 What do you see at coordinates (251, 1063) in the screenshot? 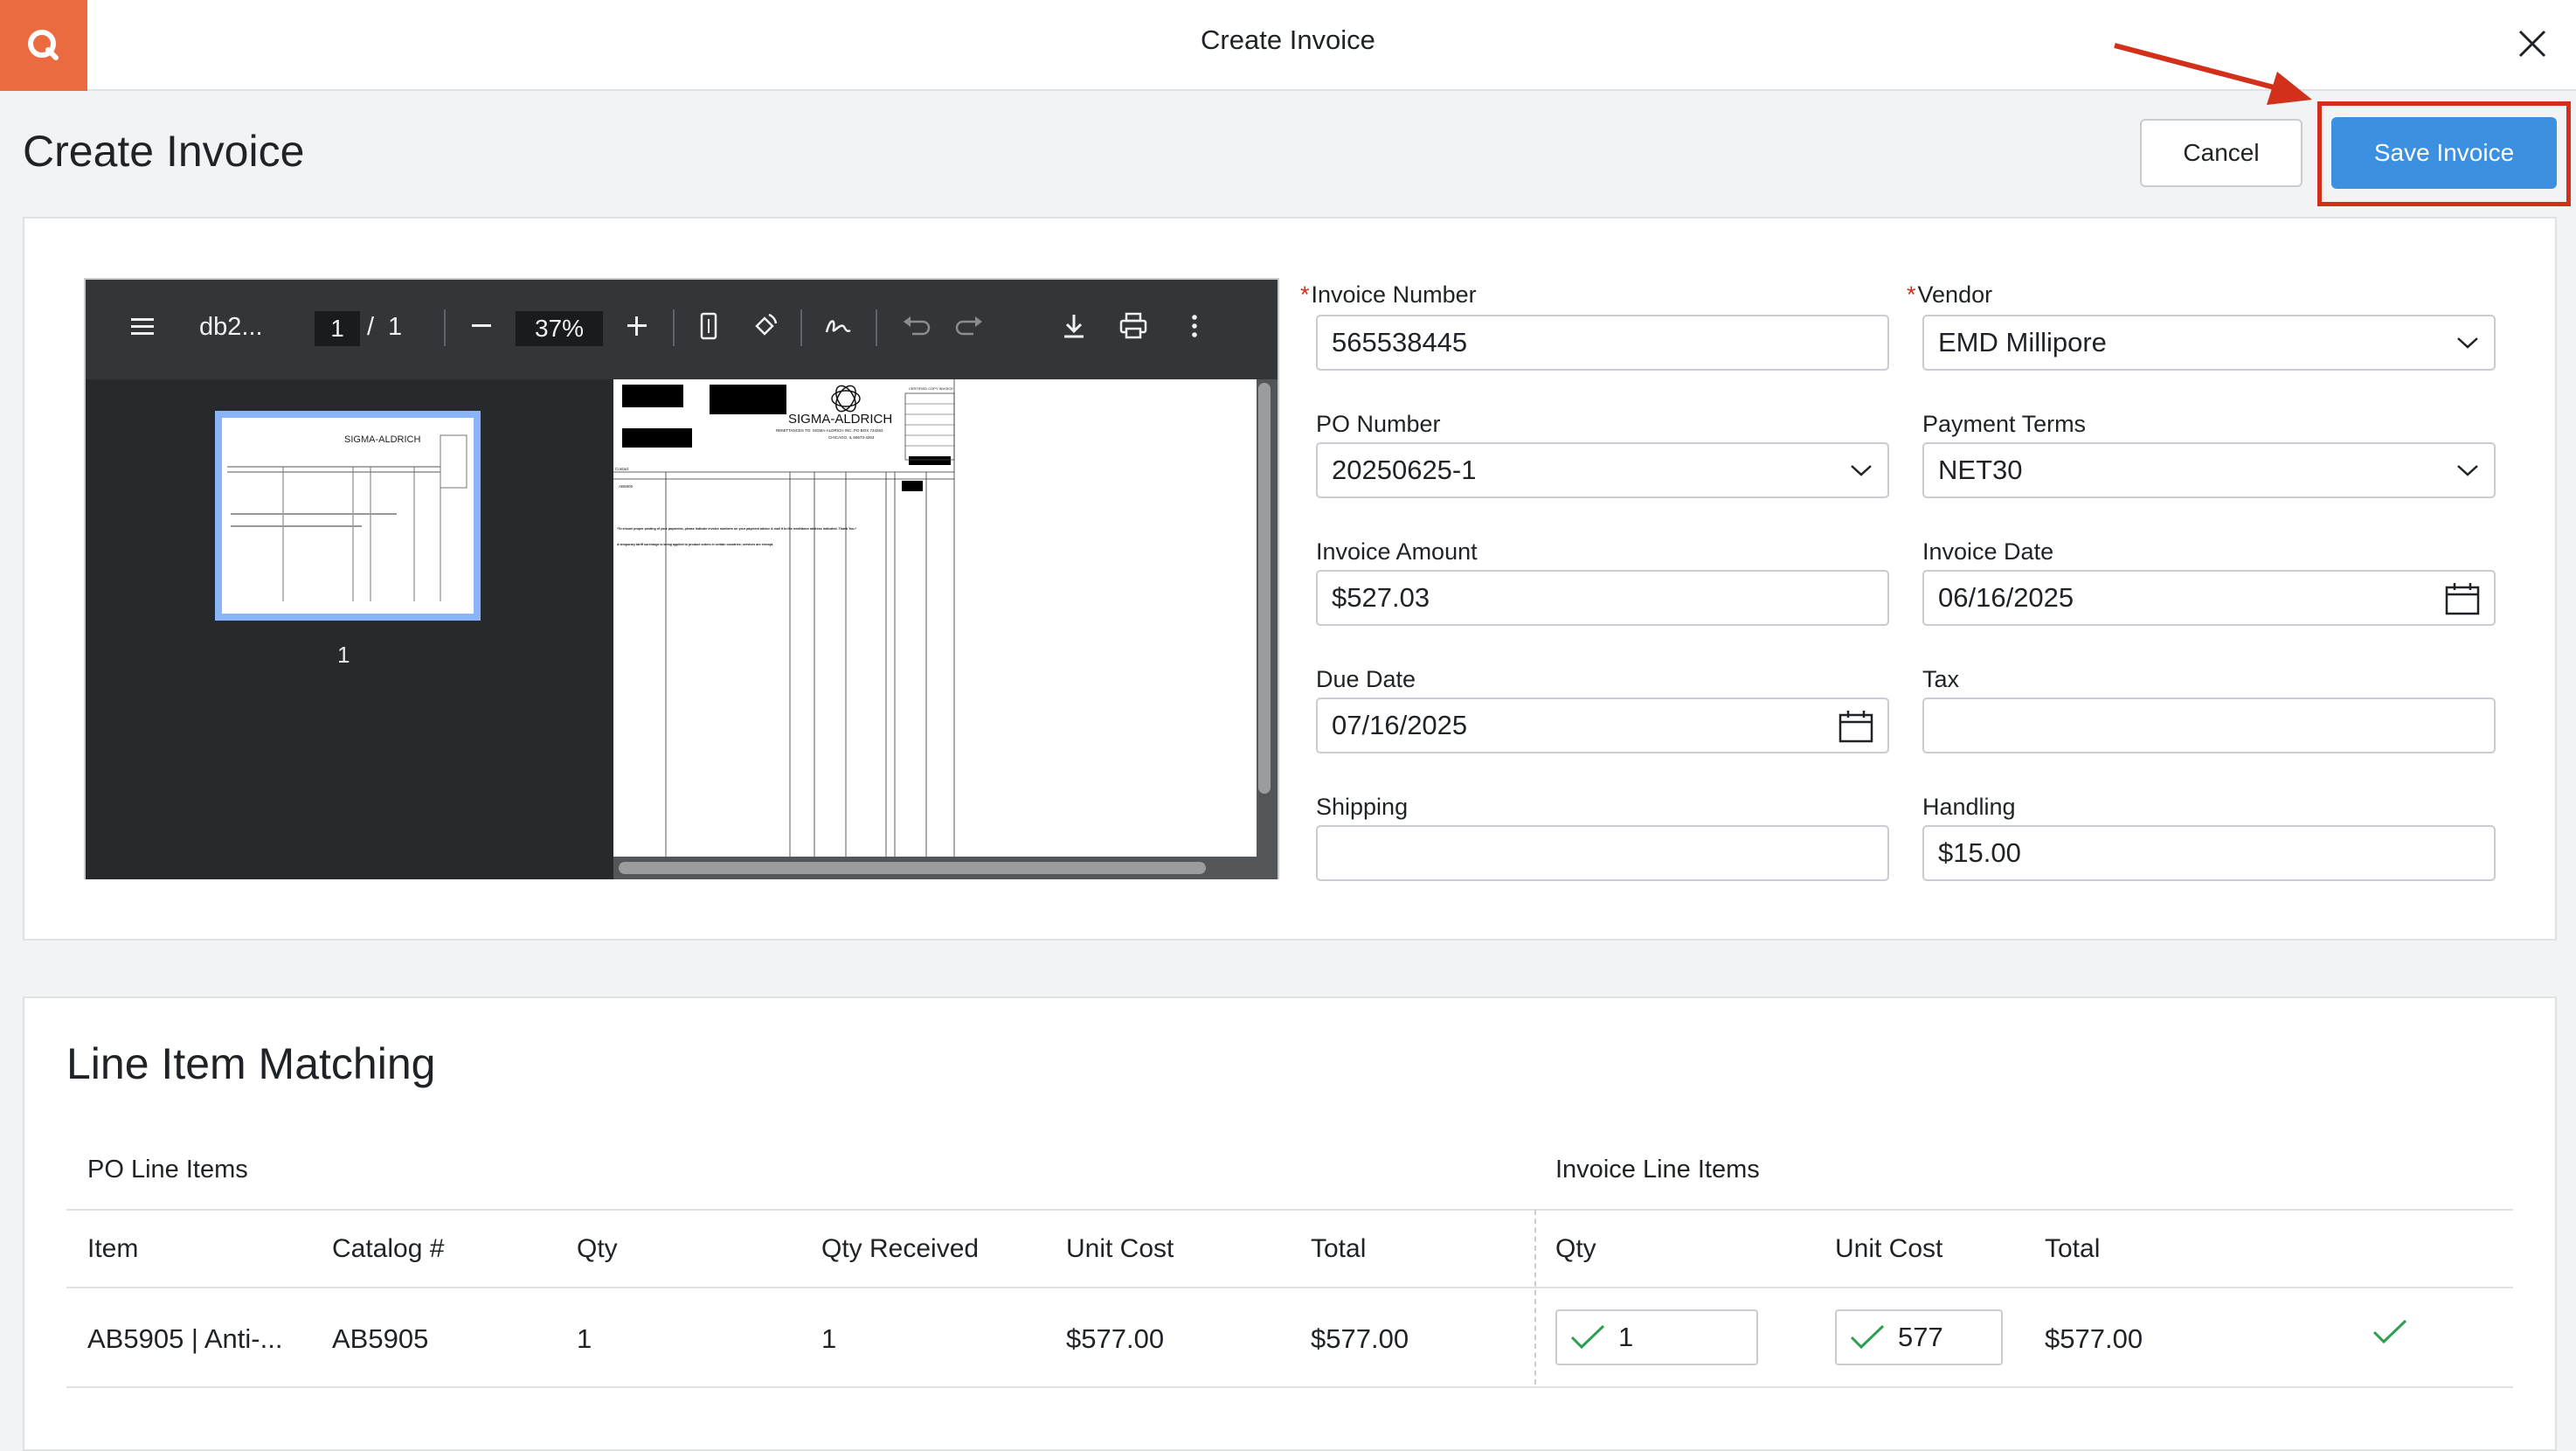
I see `line-item-matching-title: Line Item Matching` at bounding box center [251, 1063].